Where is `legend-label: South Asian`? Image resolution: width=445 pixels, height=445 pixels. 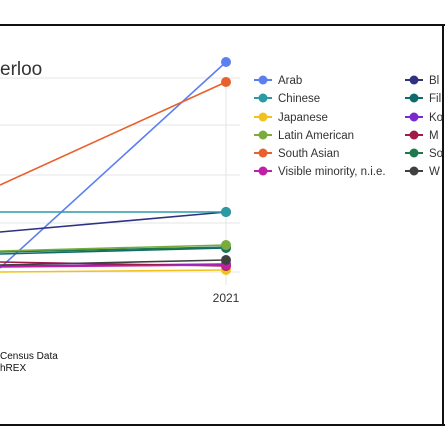 legend-label: South Asian is located at coordinates (308, 154).